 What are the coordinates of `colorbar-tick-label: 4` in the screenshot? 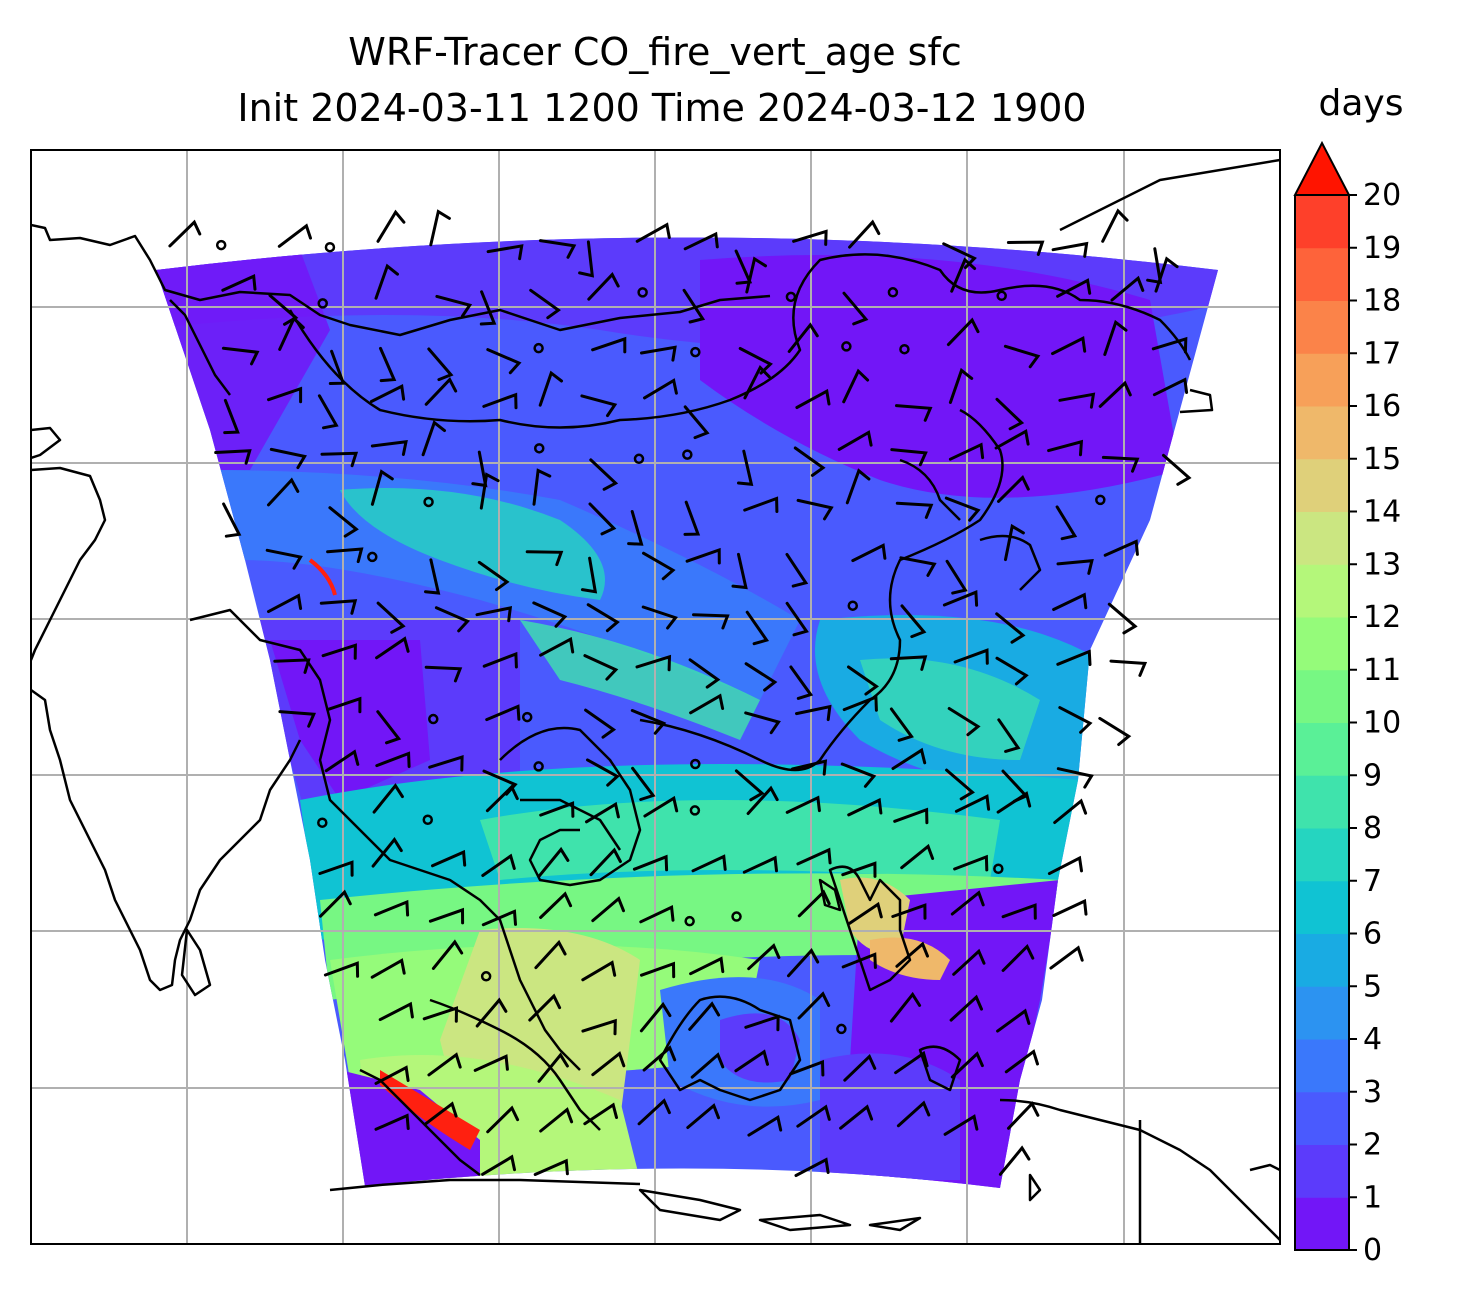 It's located at (1372, 1039).